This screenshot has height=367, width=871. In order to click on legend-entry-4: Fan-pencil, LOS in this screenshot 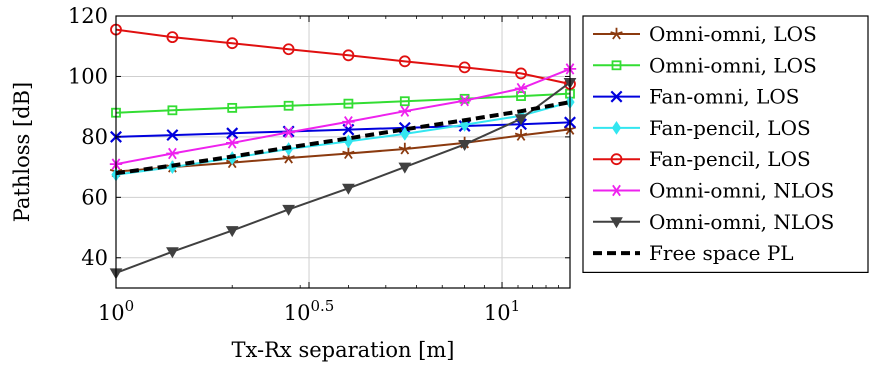, I will do `click(702, 159)`.